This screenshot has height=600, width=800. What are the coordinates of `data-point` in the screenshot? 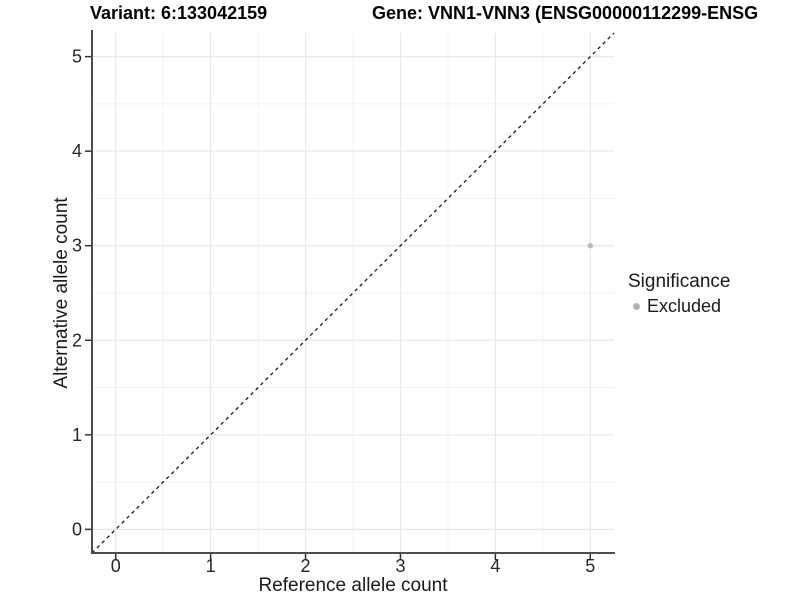 It's located at (590, 246).